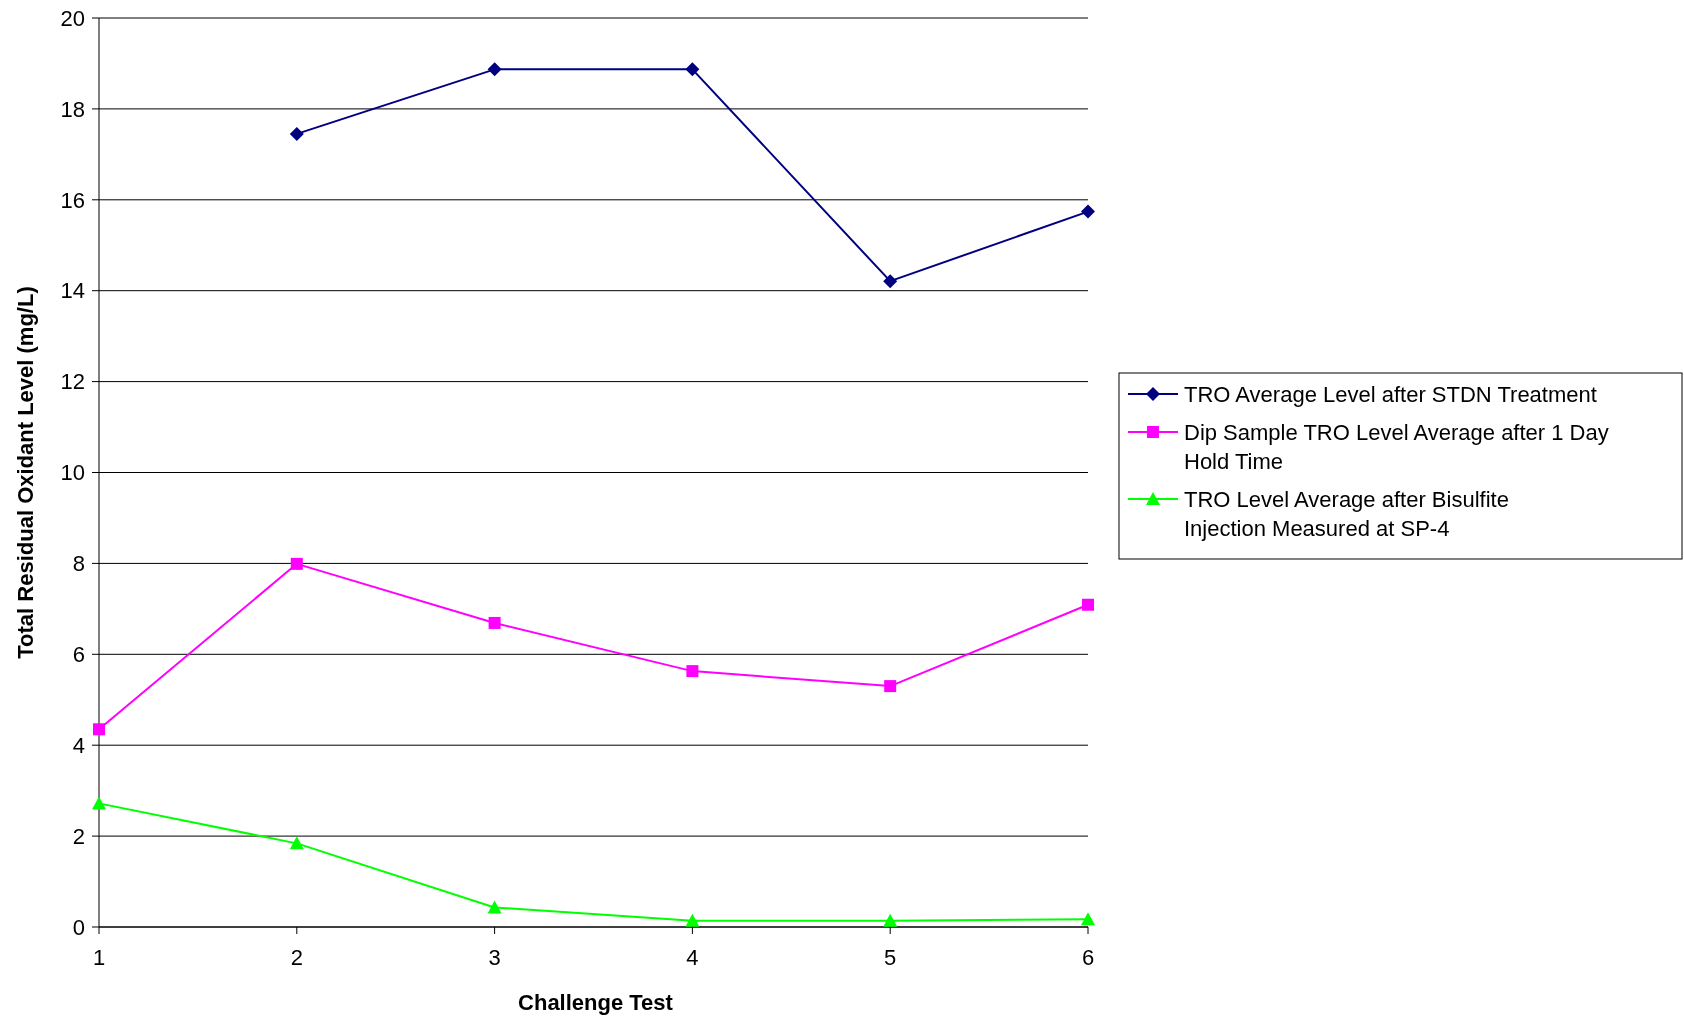 Image resolution: width=1684 pixels, height=1024 pixels. Describe the element at coordinates (296, 957) in the screenshot. I see `x-tick-label: 2` at that location.